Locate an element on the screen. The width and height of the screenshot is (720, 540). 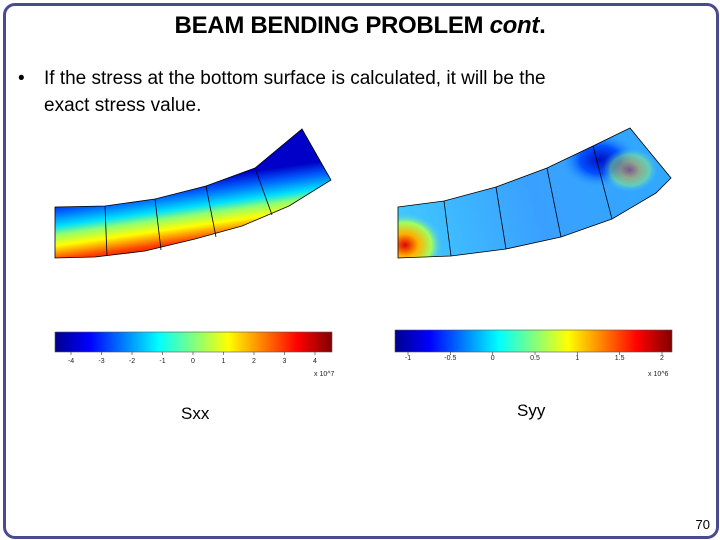
title-main: BEAM BENDING PROBLEM is located at coordinates (329, 25).